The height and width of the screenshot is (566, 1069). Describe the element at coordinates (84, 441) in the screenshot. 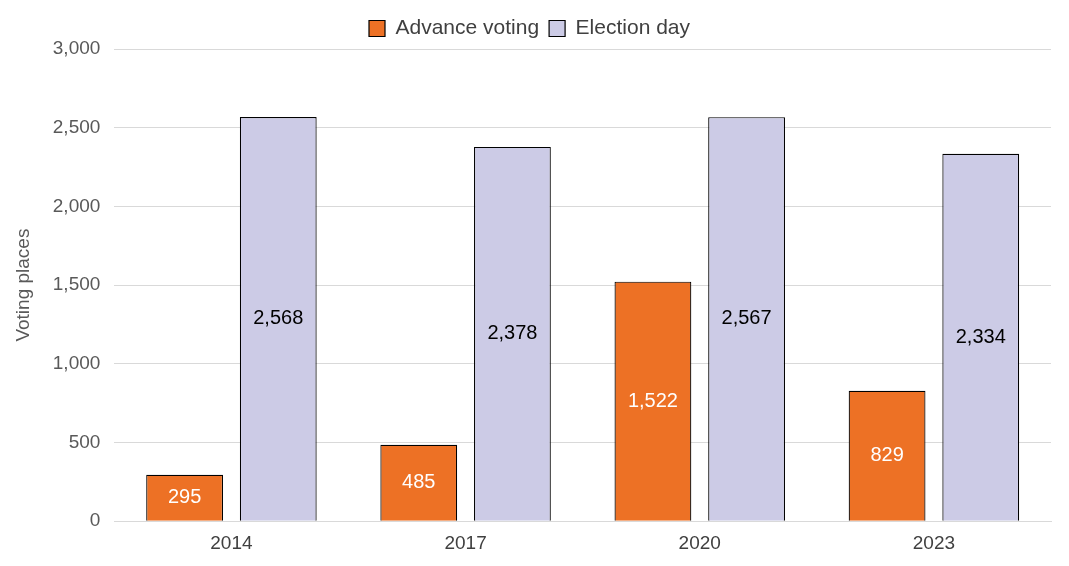

I see `y-tick-label: 500` at that location.